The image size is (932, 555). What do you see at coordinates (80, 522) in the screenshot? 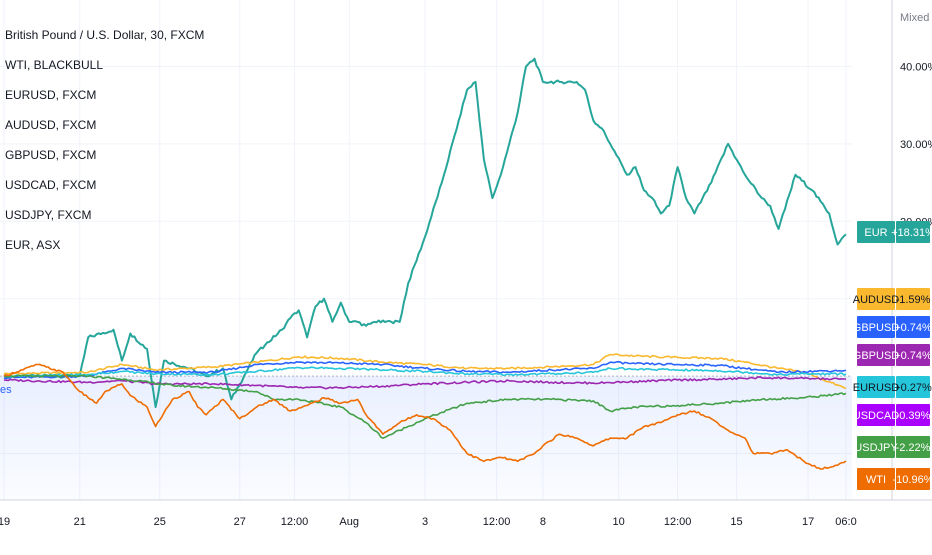
I see `x-tick-label: 21` at bounding box center [80, 522].